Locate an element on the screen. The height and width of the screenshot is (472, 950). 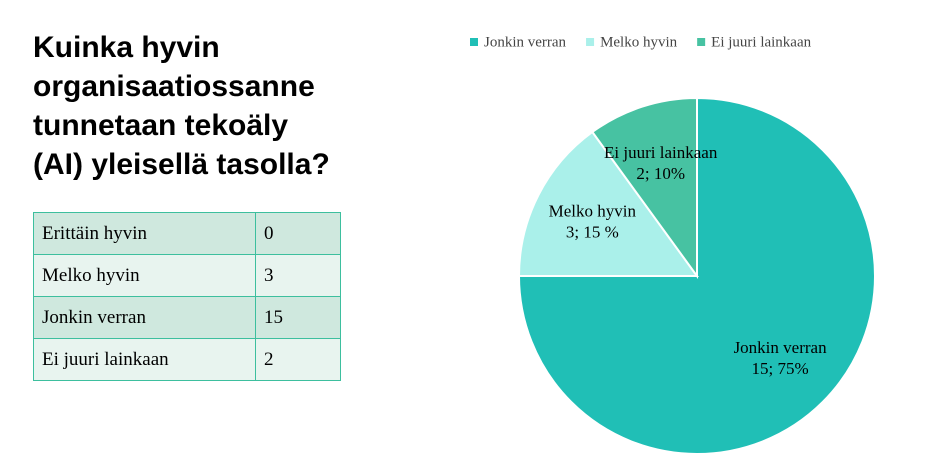
data-label-value: 2; 10% is located at coordinates (660, 173).